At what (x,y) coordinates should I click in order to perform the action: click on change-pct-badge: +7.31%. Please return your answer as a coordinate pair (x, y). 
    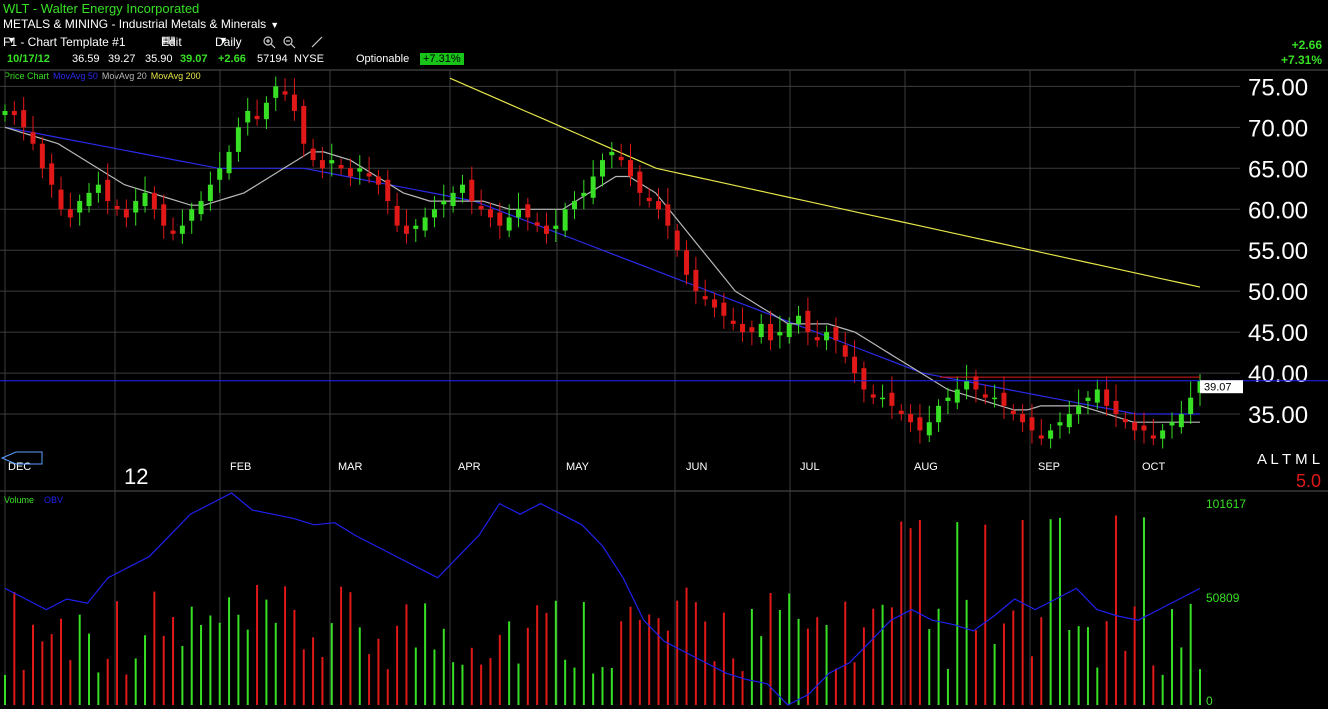
    Looking at the image, I should click on (442, 59).